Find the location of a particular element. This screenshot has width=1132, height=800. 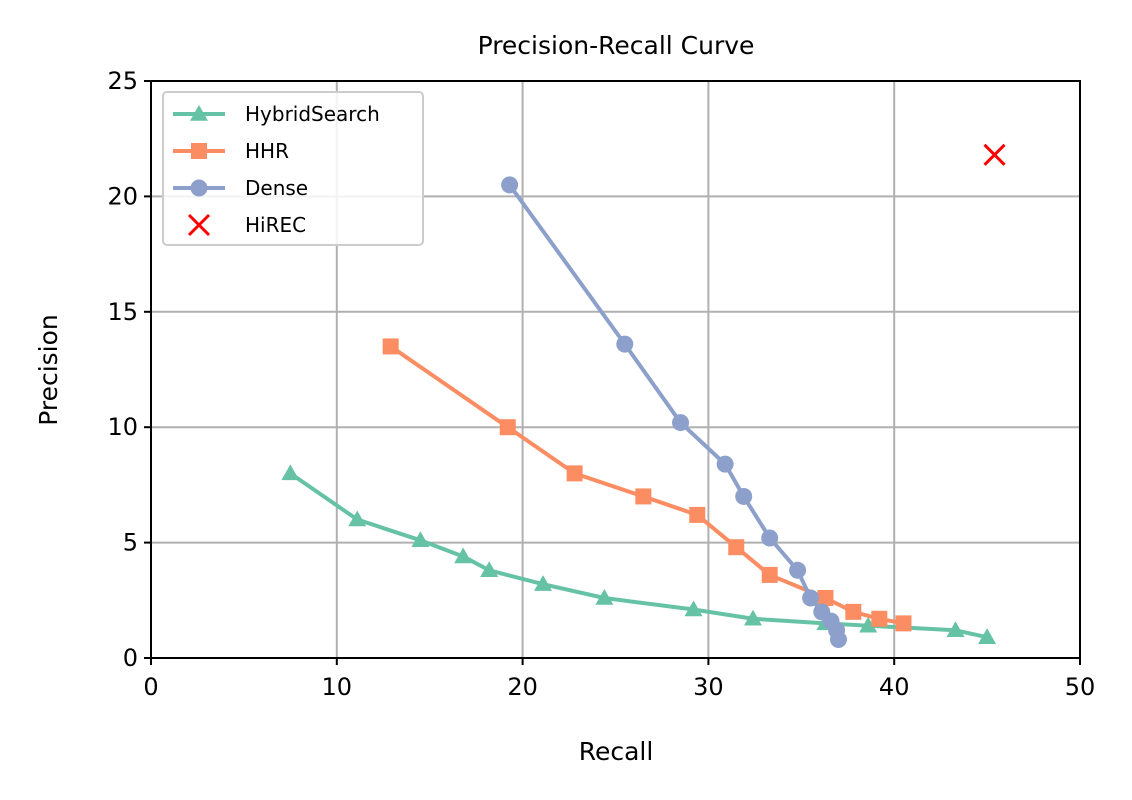

series-hirec is located at coordinates (994, 154).